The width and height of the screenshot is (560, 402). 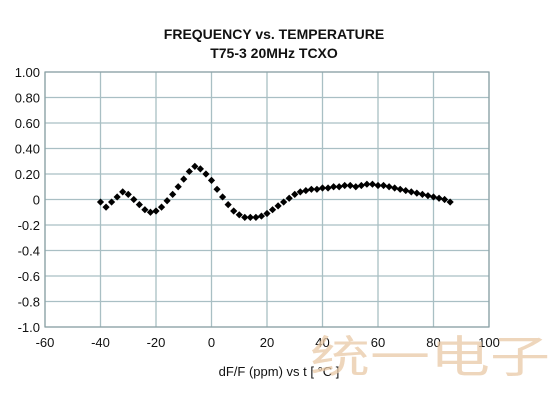 I want to click on y-tick-label: -0.4, so click(x=29, y=251).